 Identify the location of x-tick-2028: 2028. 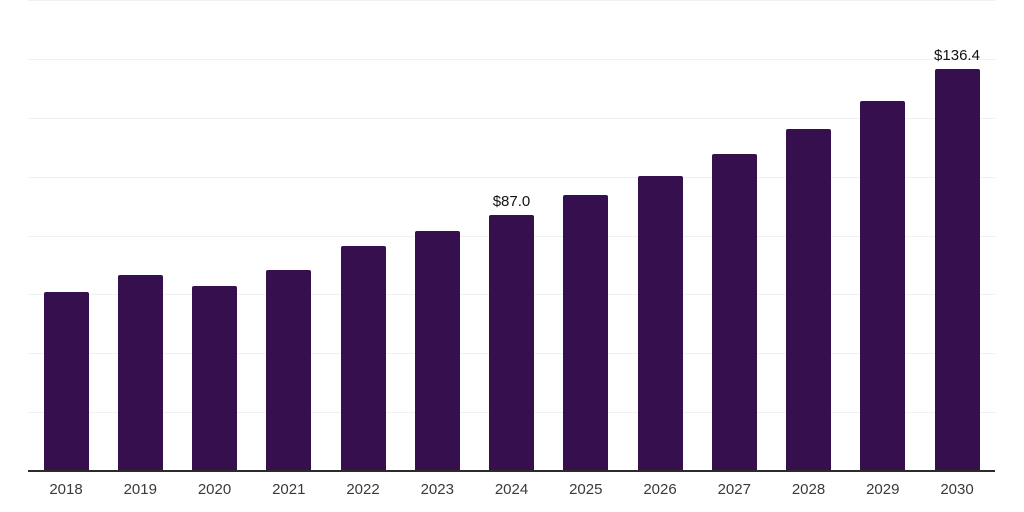
(808, 489).